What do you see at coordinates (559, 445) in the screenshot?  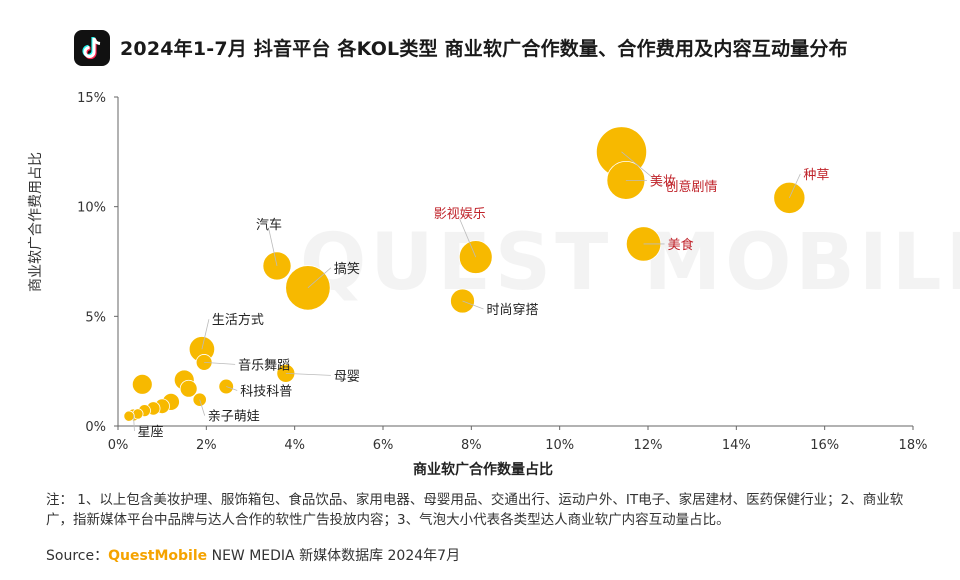 I see `x-tick-label: 10%` at bounding box center [559, 445].